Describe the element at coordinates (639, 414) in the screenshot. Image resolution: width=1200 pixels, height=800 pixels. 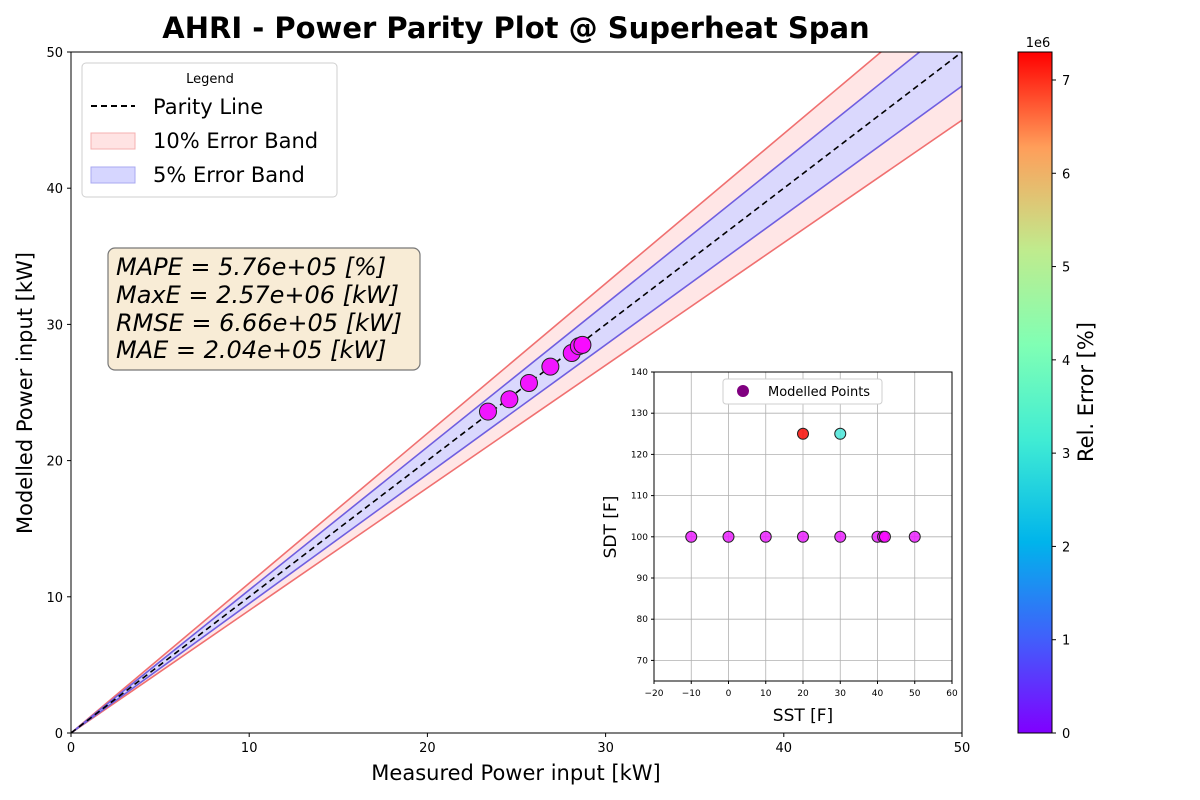
I see `inset-y-tick-label: 130` at that location.